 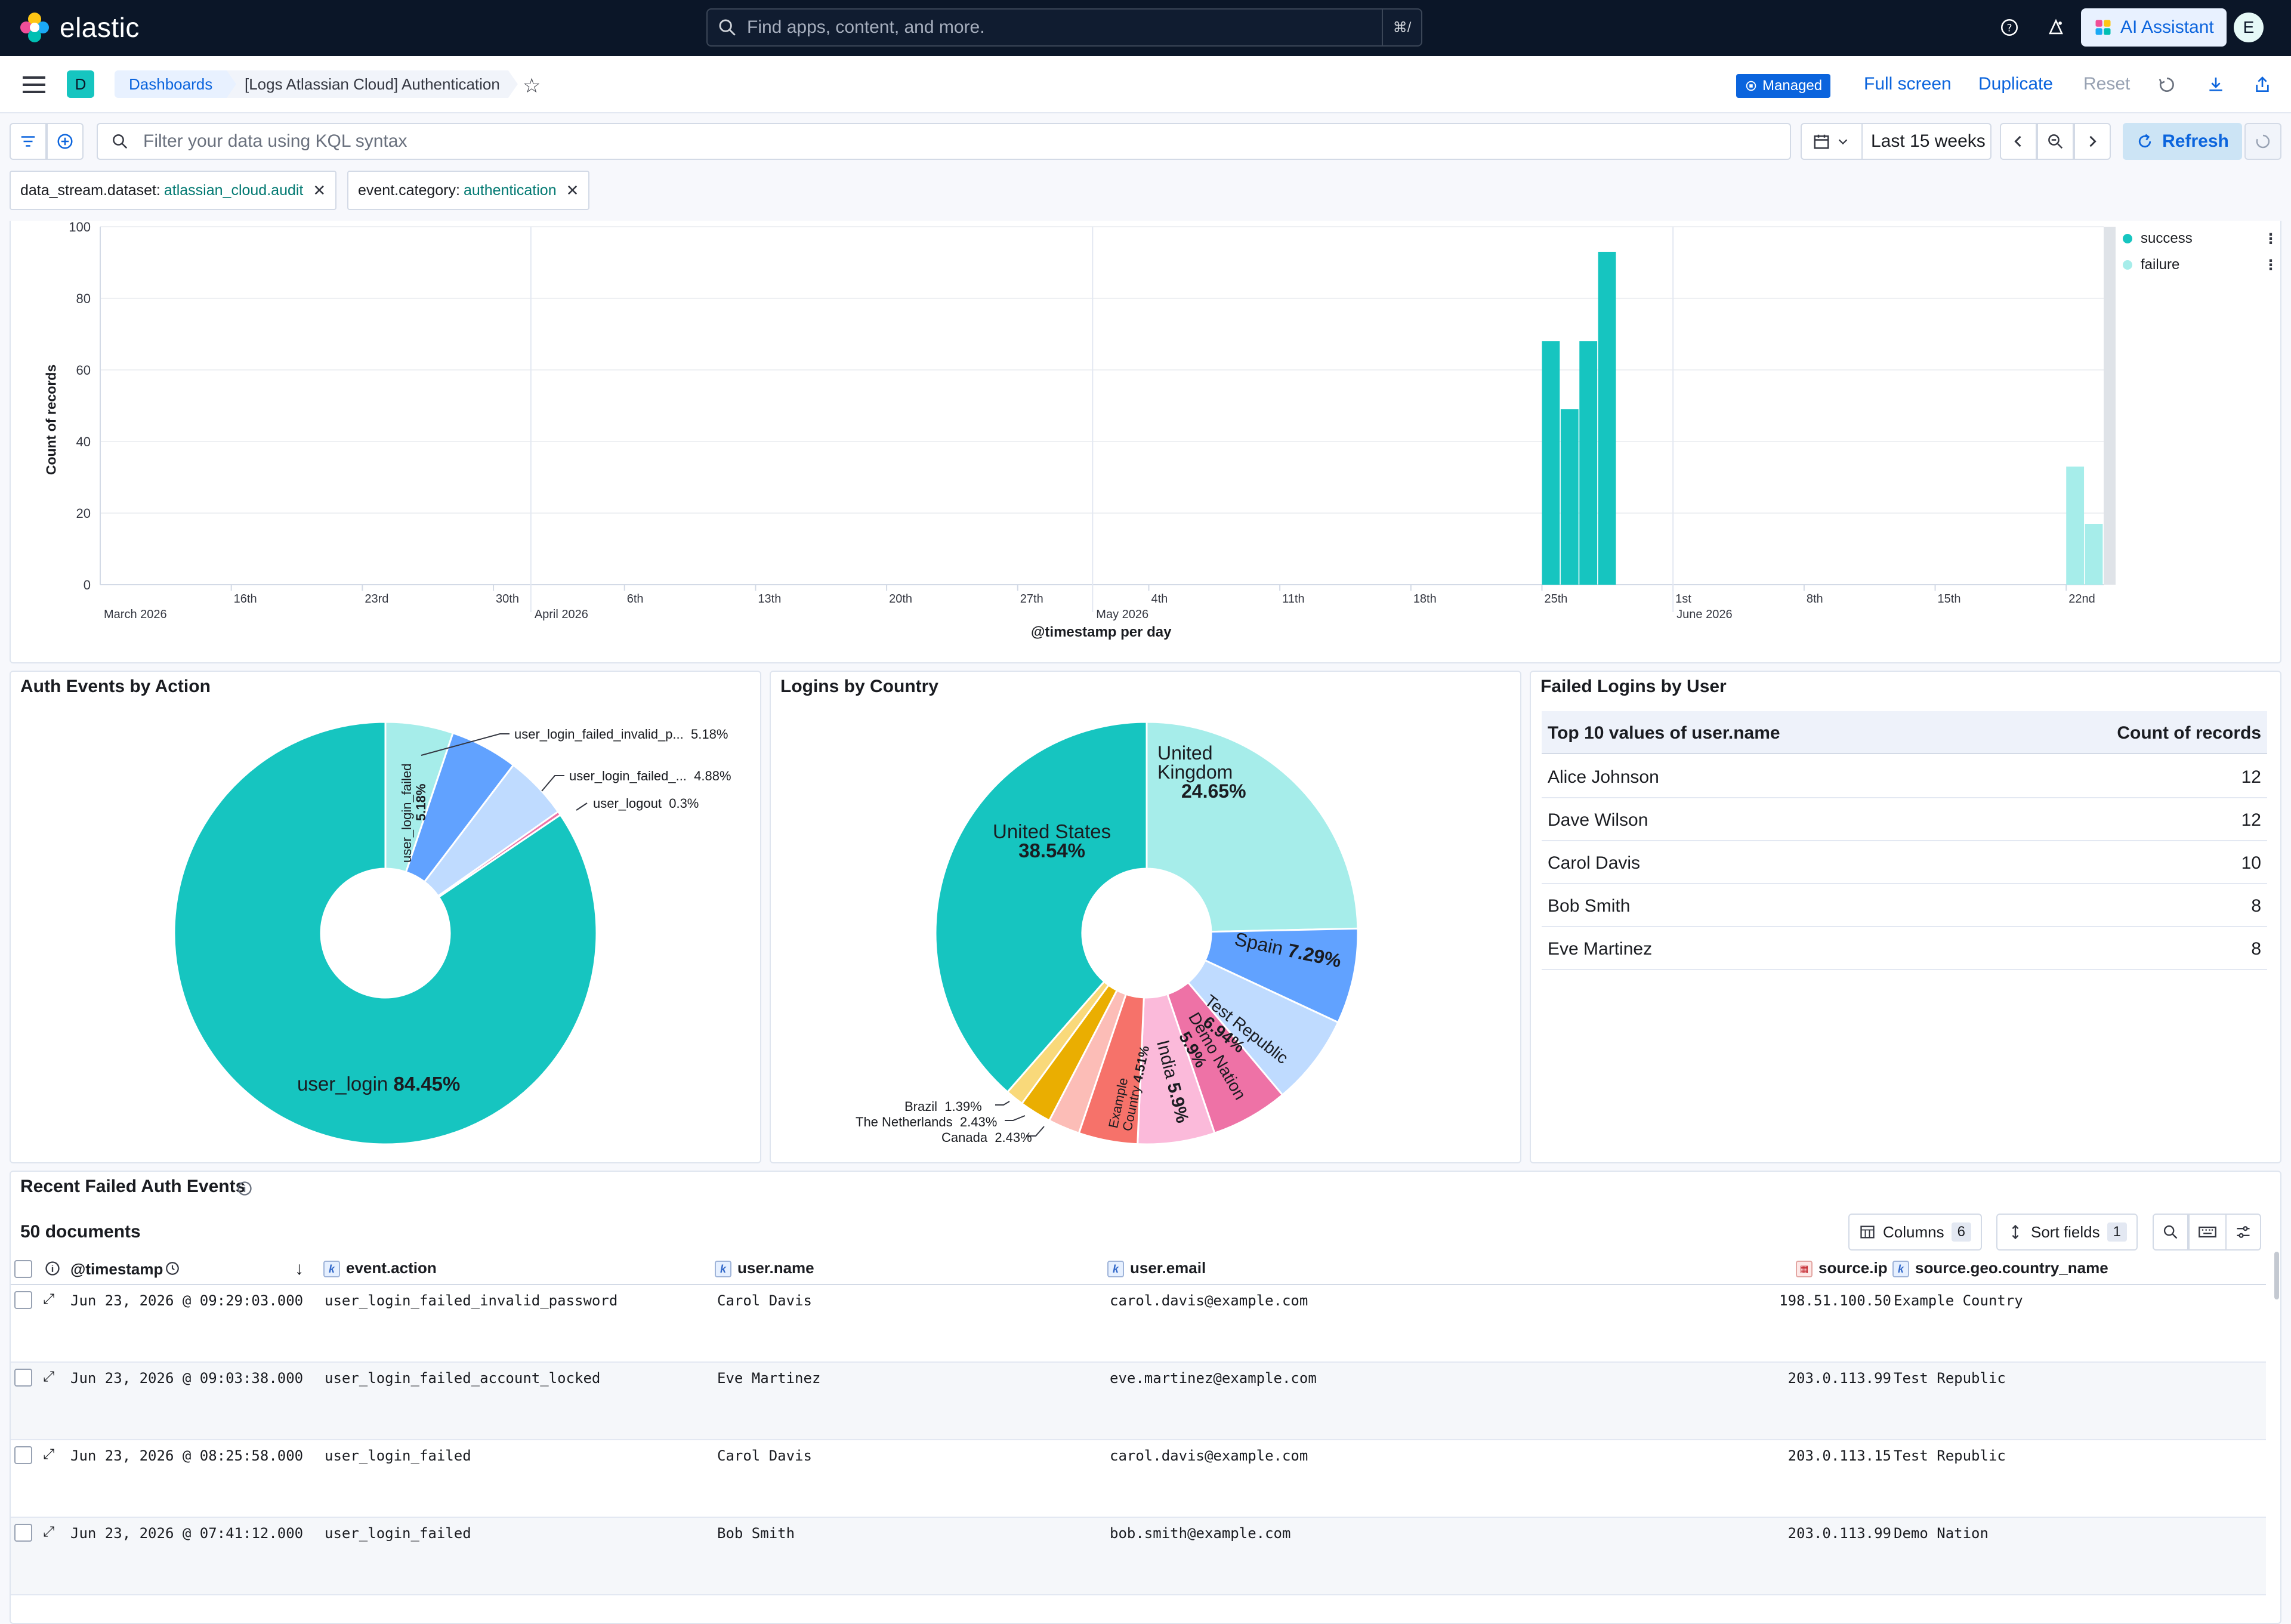 What do you see at coordinates (2015, 1232) in the screenshot?
I see `sort-icon` at bounding box center [2015, 1232].